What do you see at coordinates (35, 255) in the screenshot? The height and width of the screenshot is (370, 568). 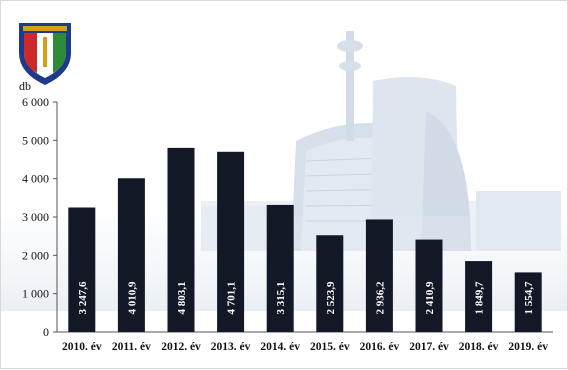 I see `y-tick-label: 2 000` at bounding box center [35, 255].